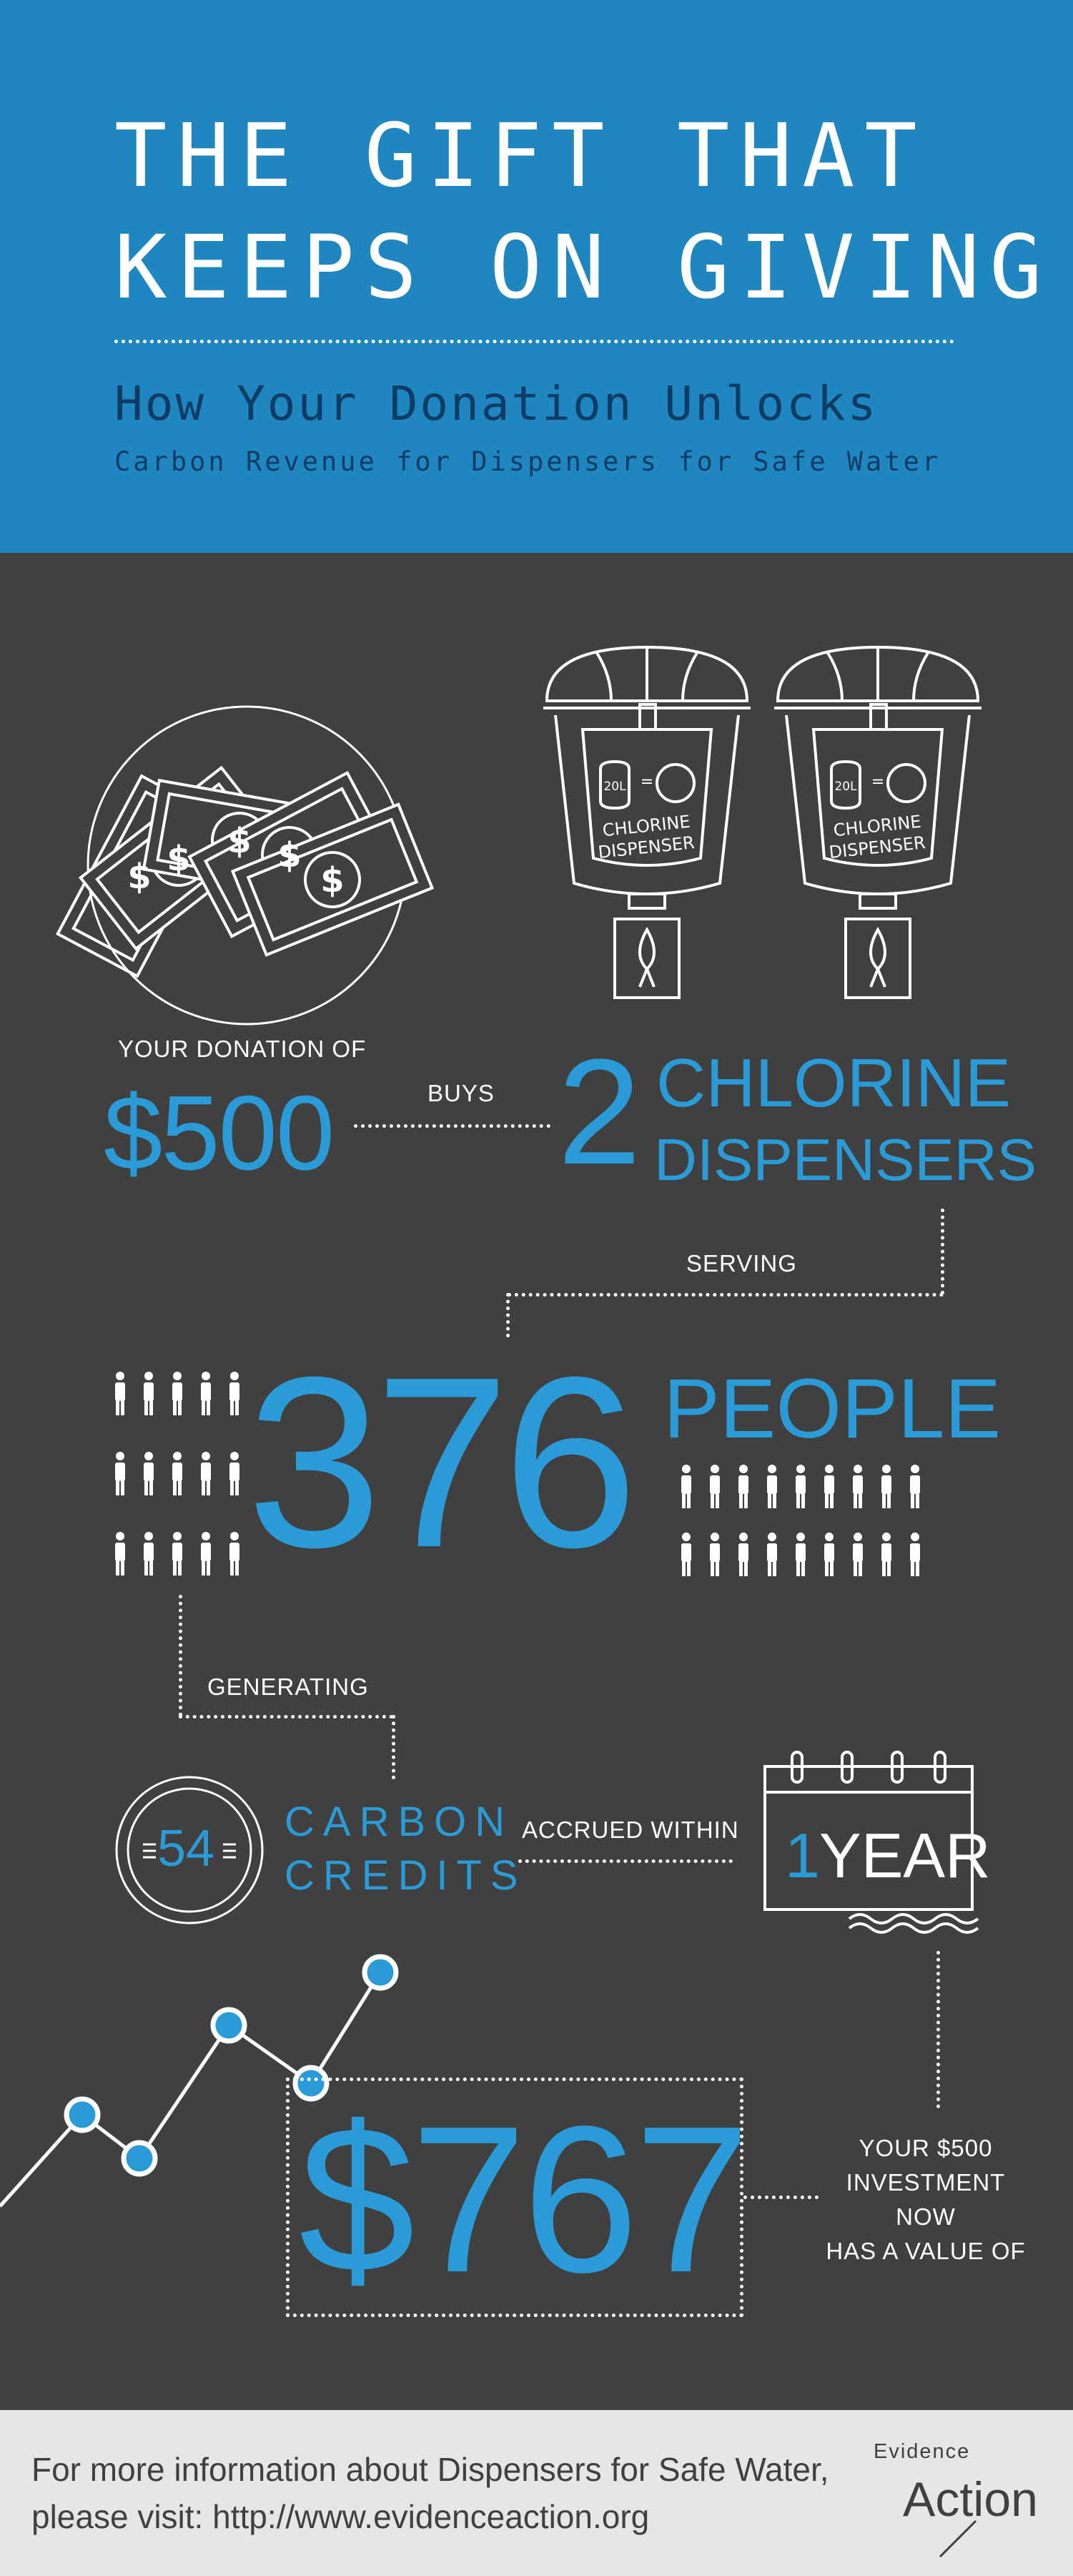  What do you see at coordinates (832, 1409) in the screenshot?
I see `people-label: PEOPLE` at bounding box center [832, 1409].